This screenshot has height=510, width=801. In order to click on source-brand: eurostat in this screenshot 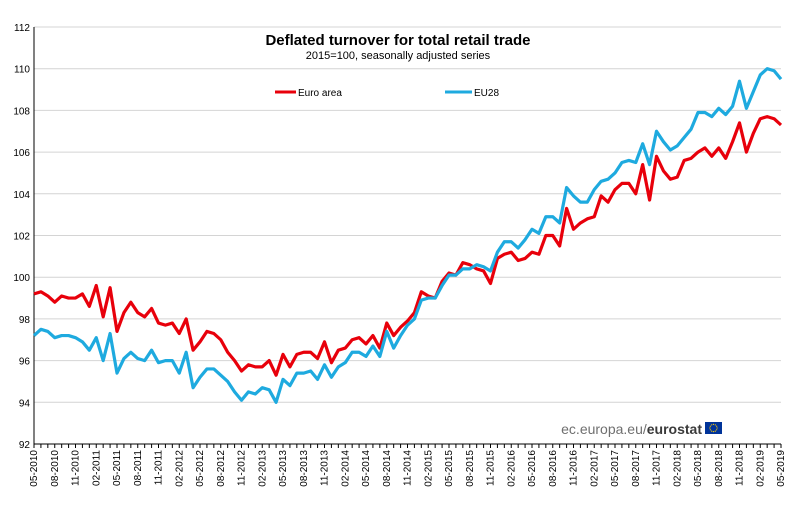, I will do `click(675, 429)`.